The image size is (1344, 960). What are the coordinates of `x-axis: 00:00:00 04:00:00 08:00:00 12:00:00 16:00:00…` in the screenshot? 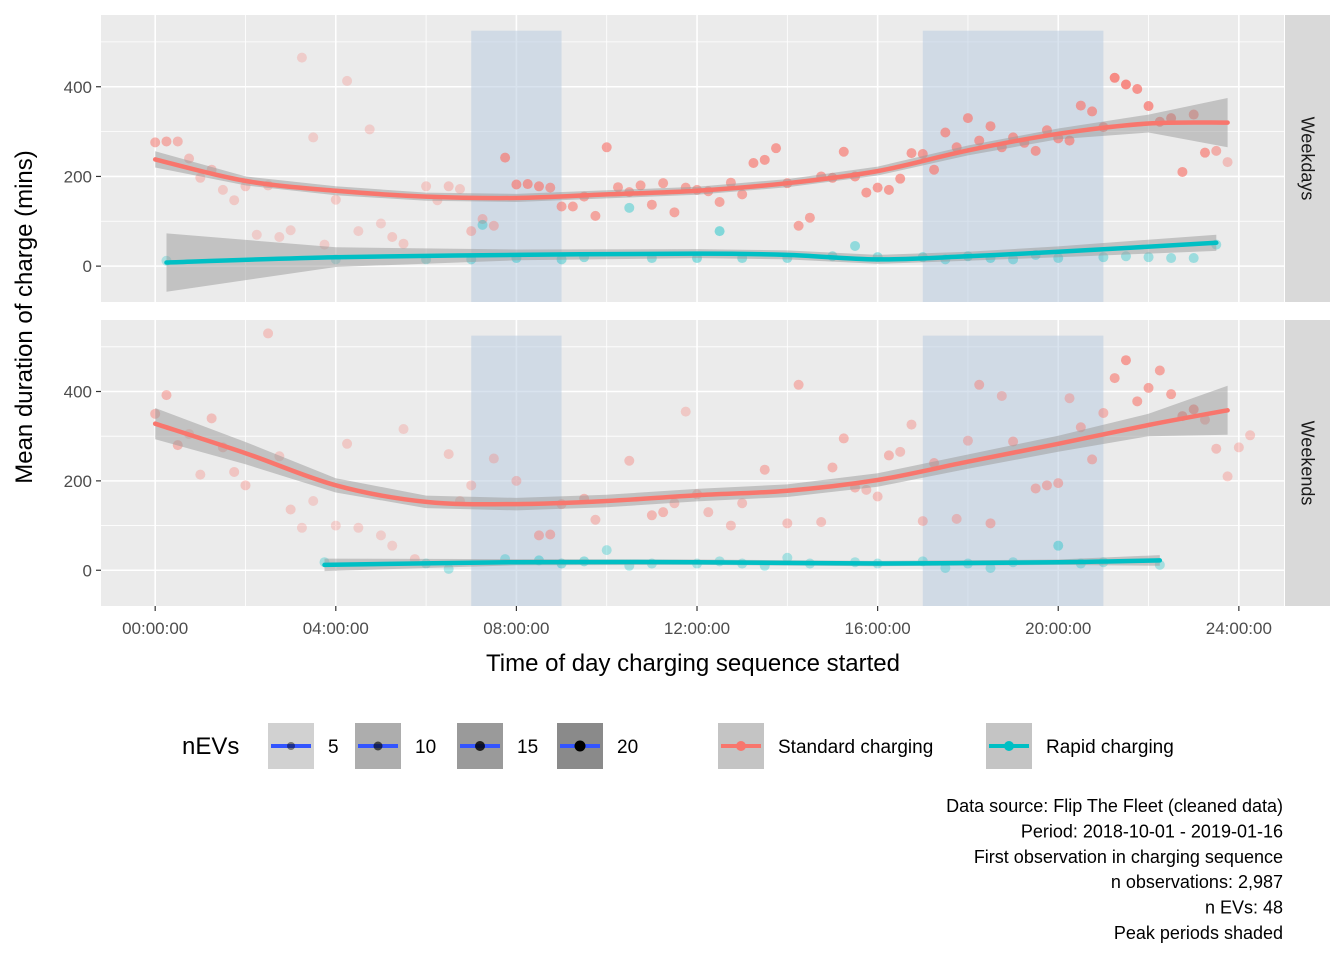 It's located at (697, 622).